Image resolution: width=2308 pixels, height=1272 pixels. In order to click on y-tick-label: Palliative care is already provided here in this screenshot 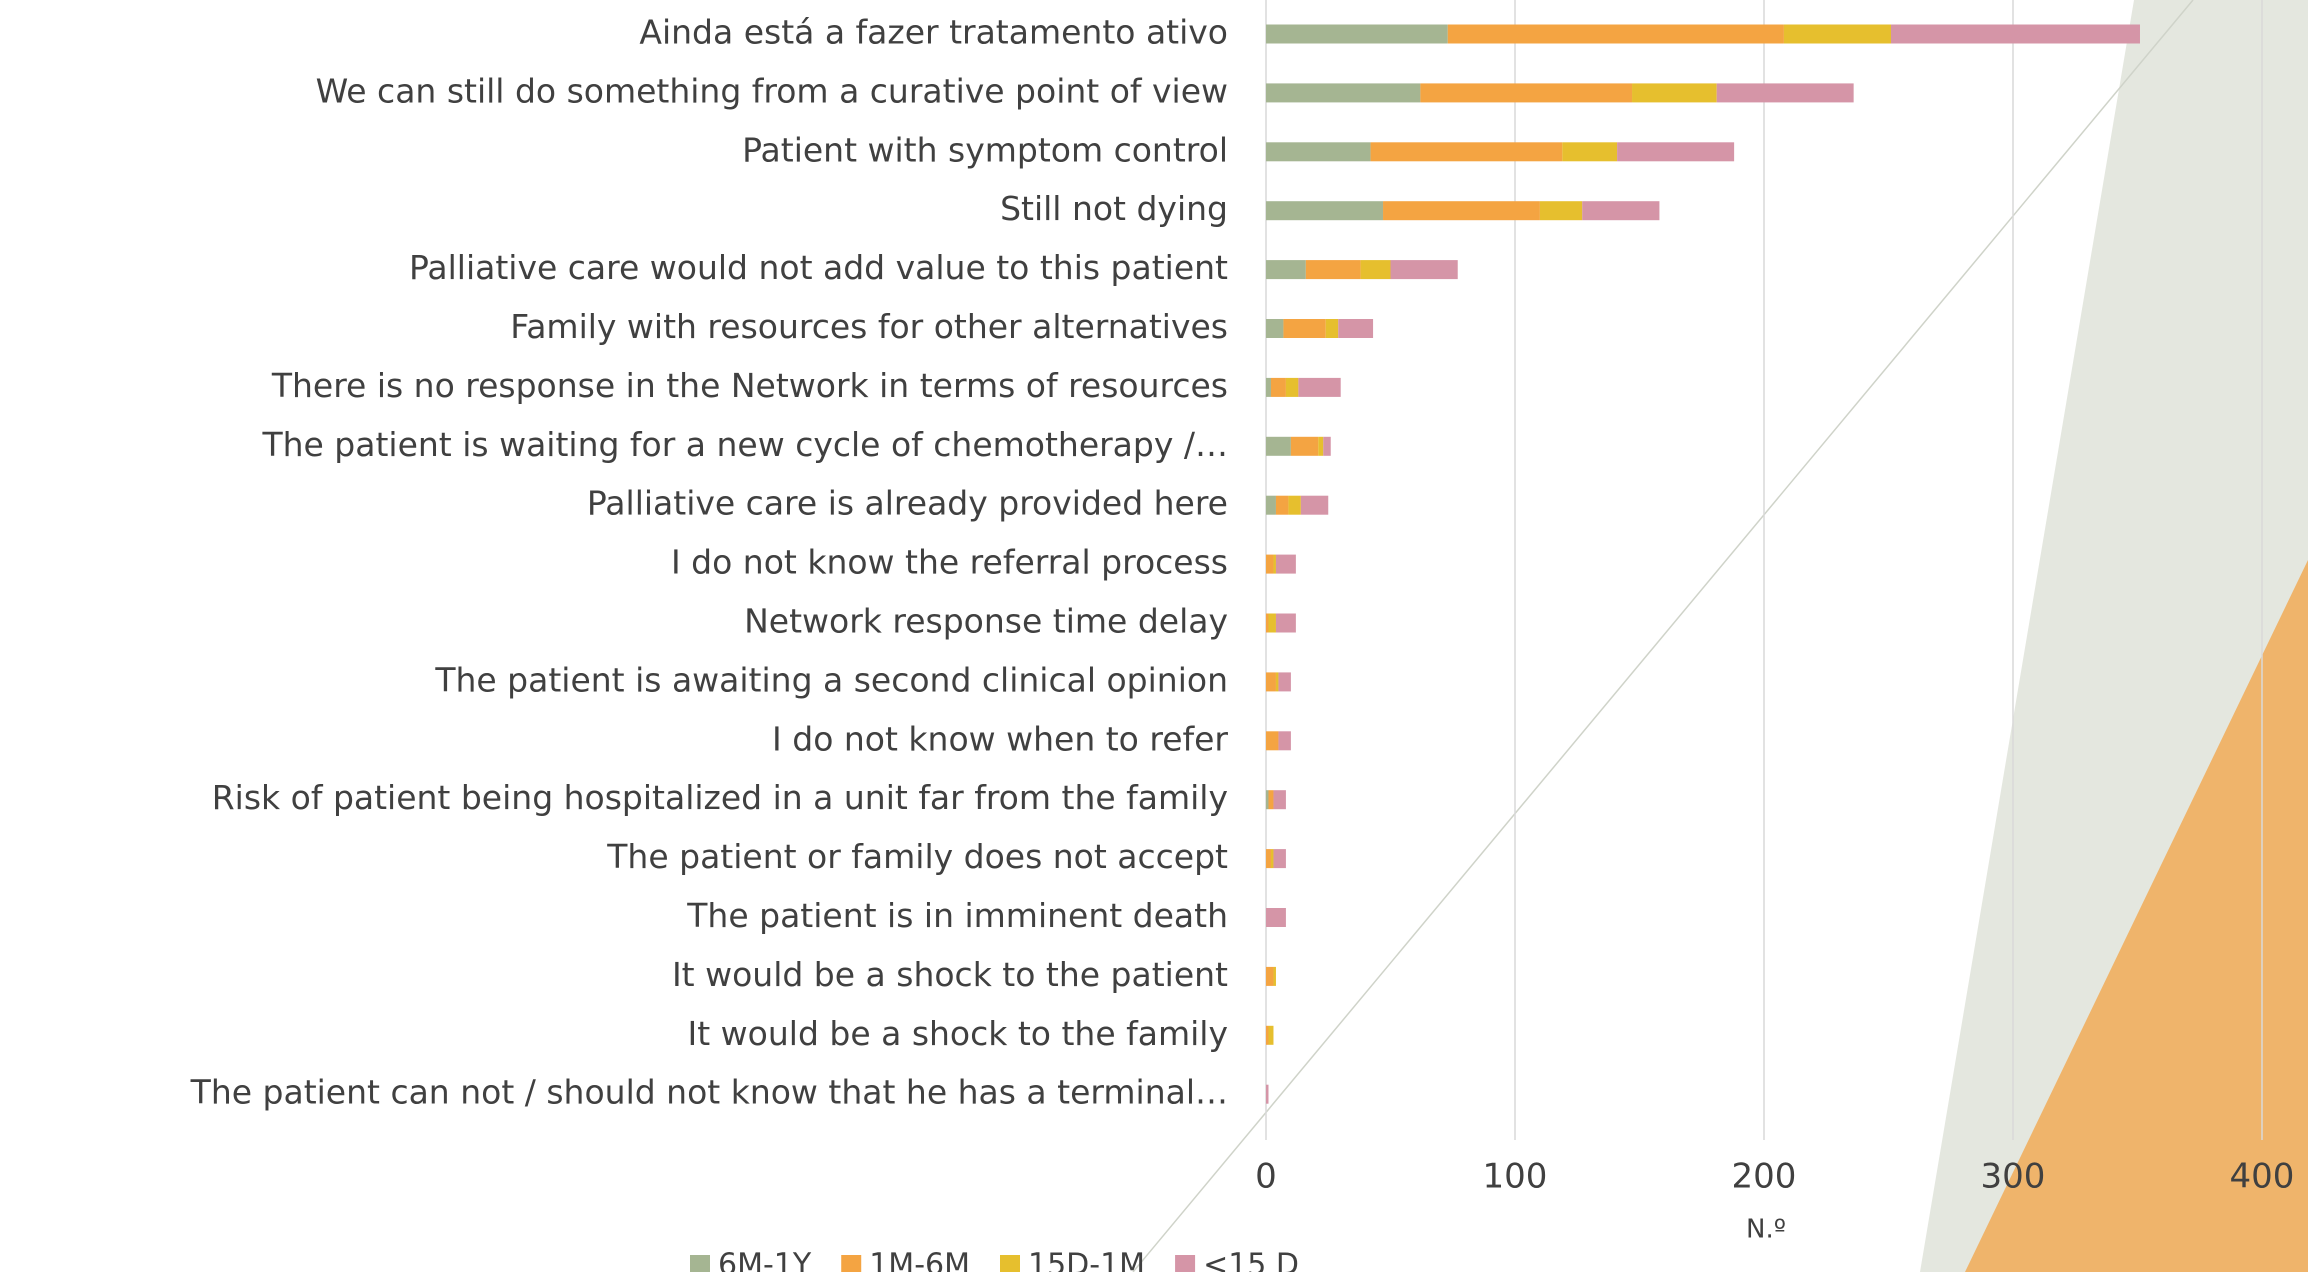, I will do `click(907, 503)`.